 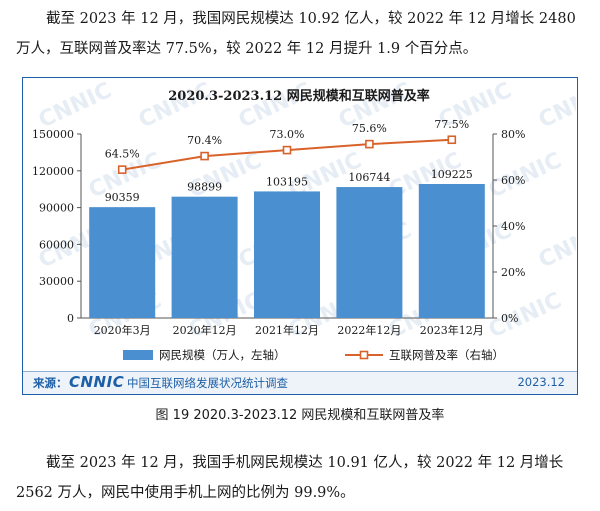 What do you see at coordinates (369, 177) in the screenshot?
I see `bar-data-label: 106744` at bounding box center [369, 177].